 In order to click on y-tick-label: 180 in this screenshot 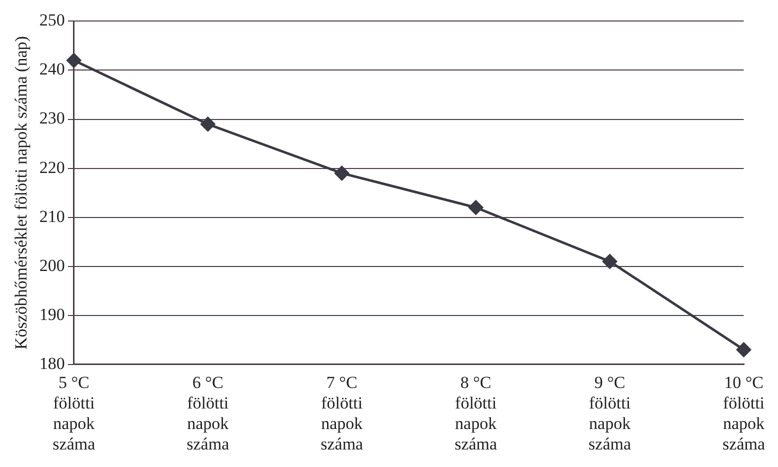, I will do `click(52, 363)`.